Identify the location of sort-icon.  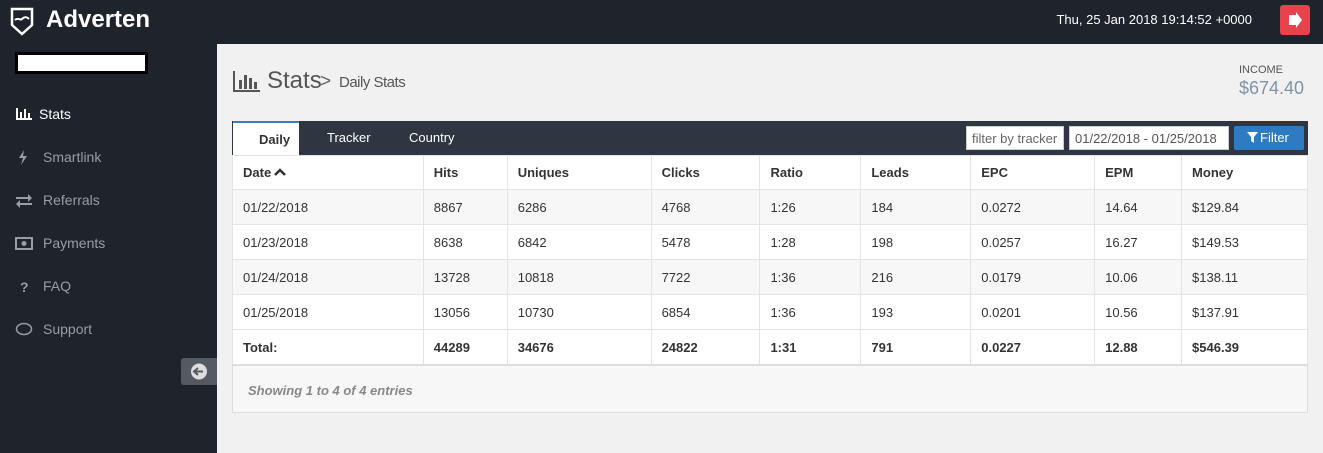
(280, 172).